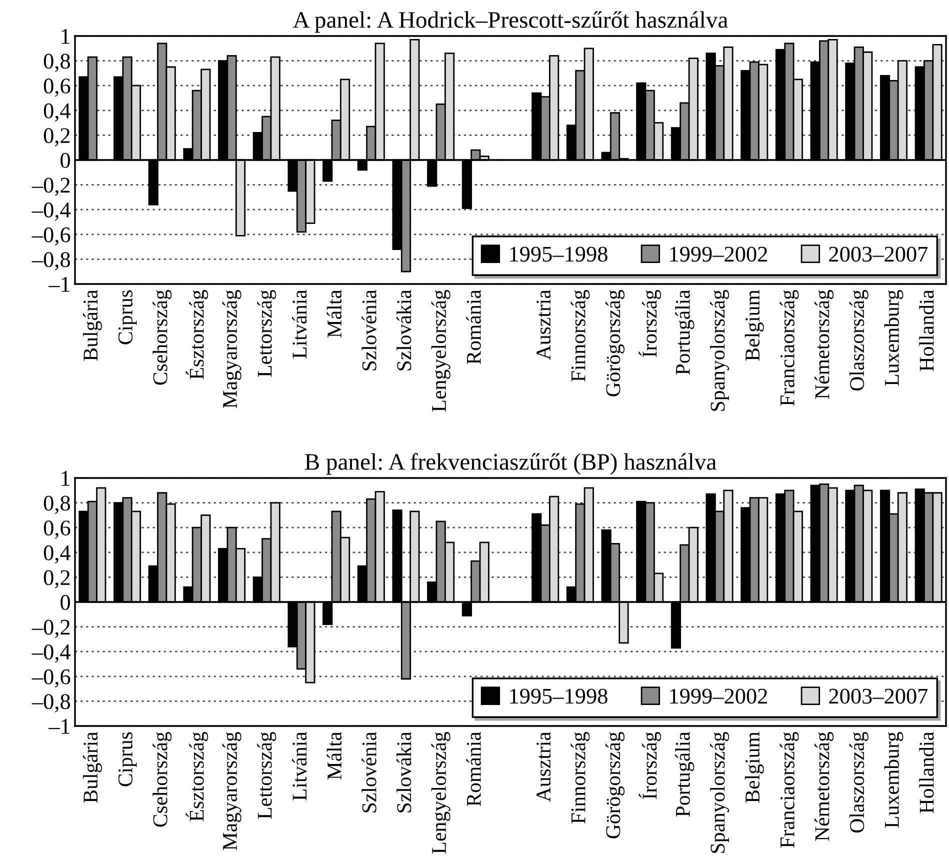 The height and width of the screenshot is (865, 949). I want to click on chart-title: A panel: A Hodrick–Prescott-szűrőt használva, so click(510, 22).